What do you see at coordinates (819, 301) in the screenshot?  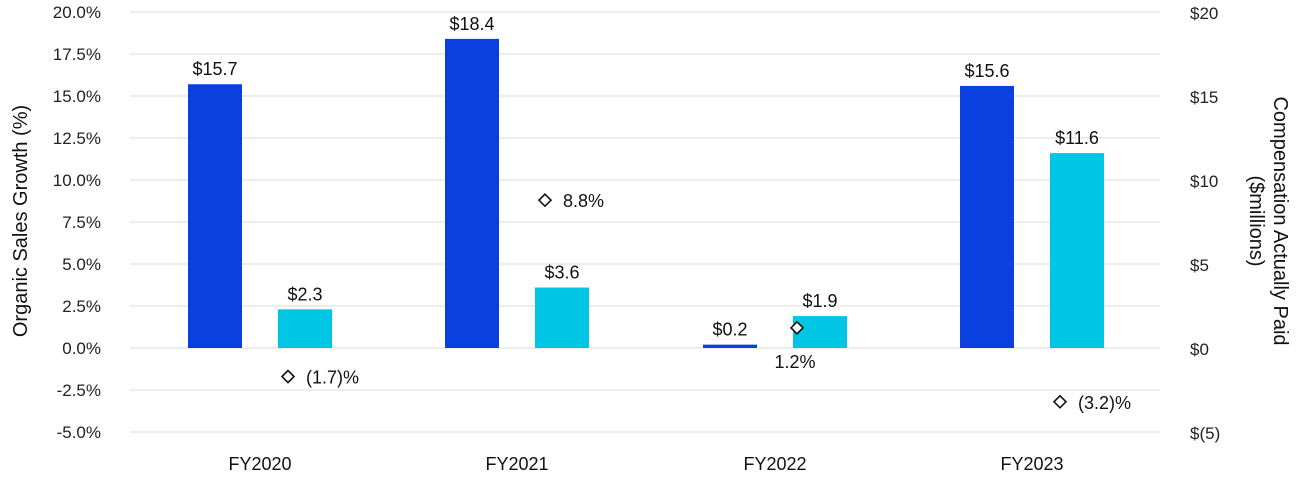 I see `bar-value-label: $1.9` at bounding box center [819, 301].